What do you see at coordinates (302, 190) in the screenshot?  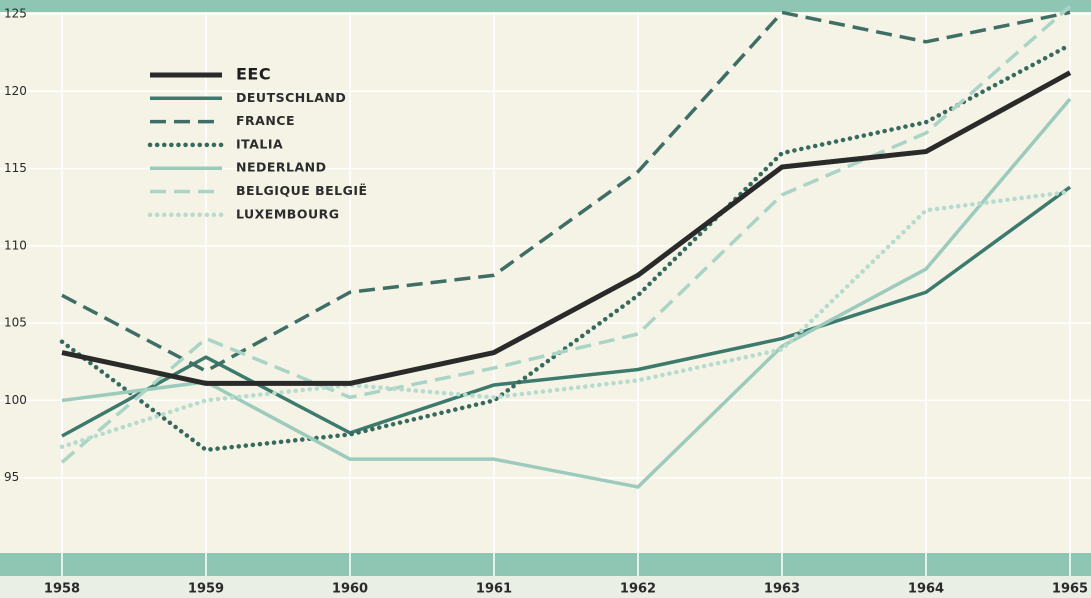 I see `legend-label: BELGIQUE BELGIË` at bounding box center [302, 190].